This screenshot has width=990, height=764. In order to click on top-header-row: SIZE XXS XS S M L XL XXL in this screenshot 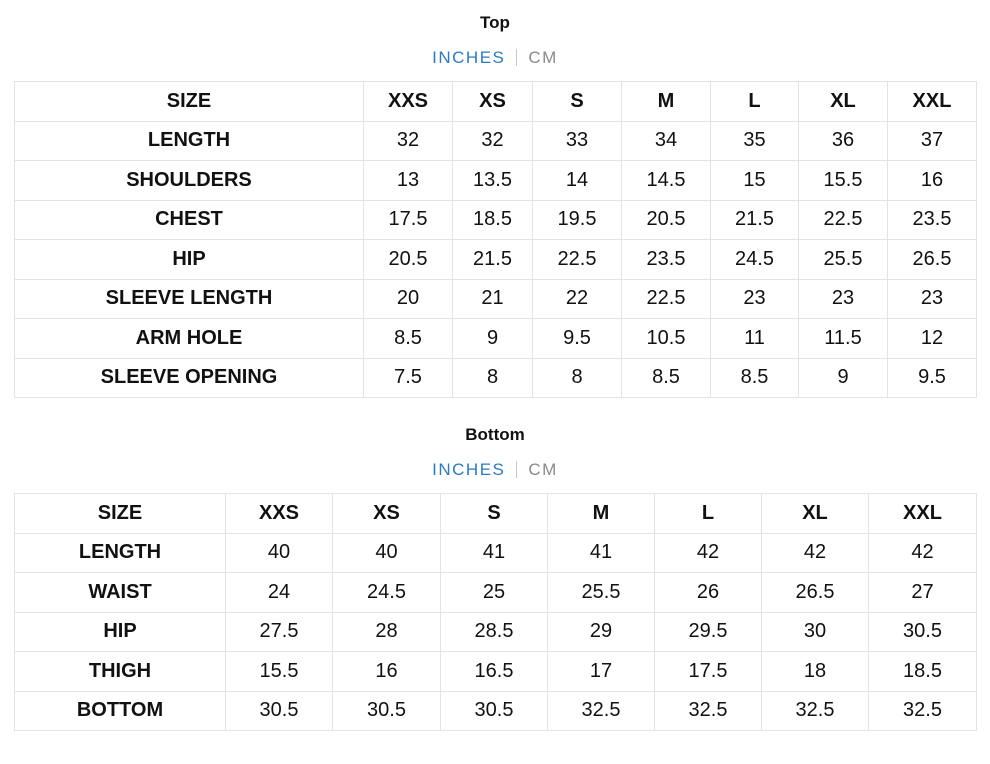, I will do `click(495, 101)`.